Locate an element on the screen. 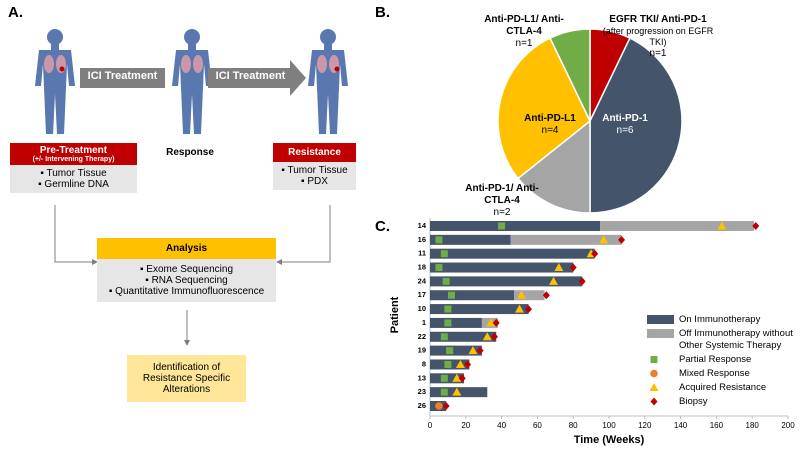 The width and height of the screenshot is (800, 456). pie-slice is located at coordinates (544, 108).